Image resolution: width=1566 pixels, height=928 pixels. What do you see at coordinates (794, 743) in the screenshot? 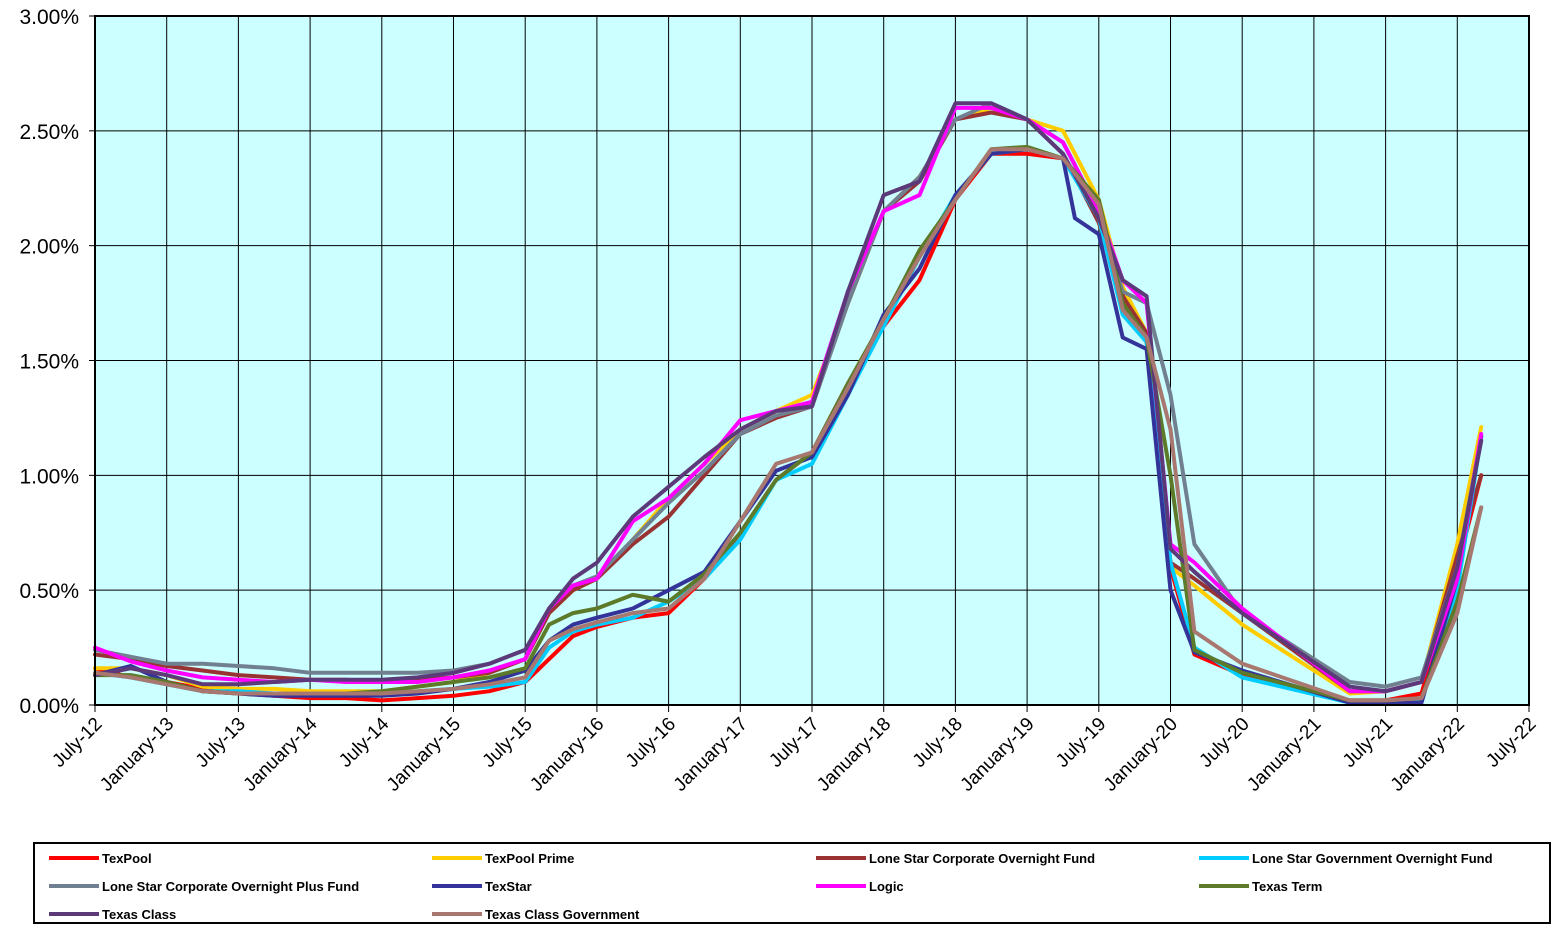
I see `x-tick-label: July-17` at bounding box center [794, 743].